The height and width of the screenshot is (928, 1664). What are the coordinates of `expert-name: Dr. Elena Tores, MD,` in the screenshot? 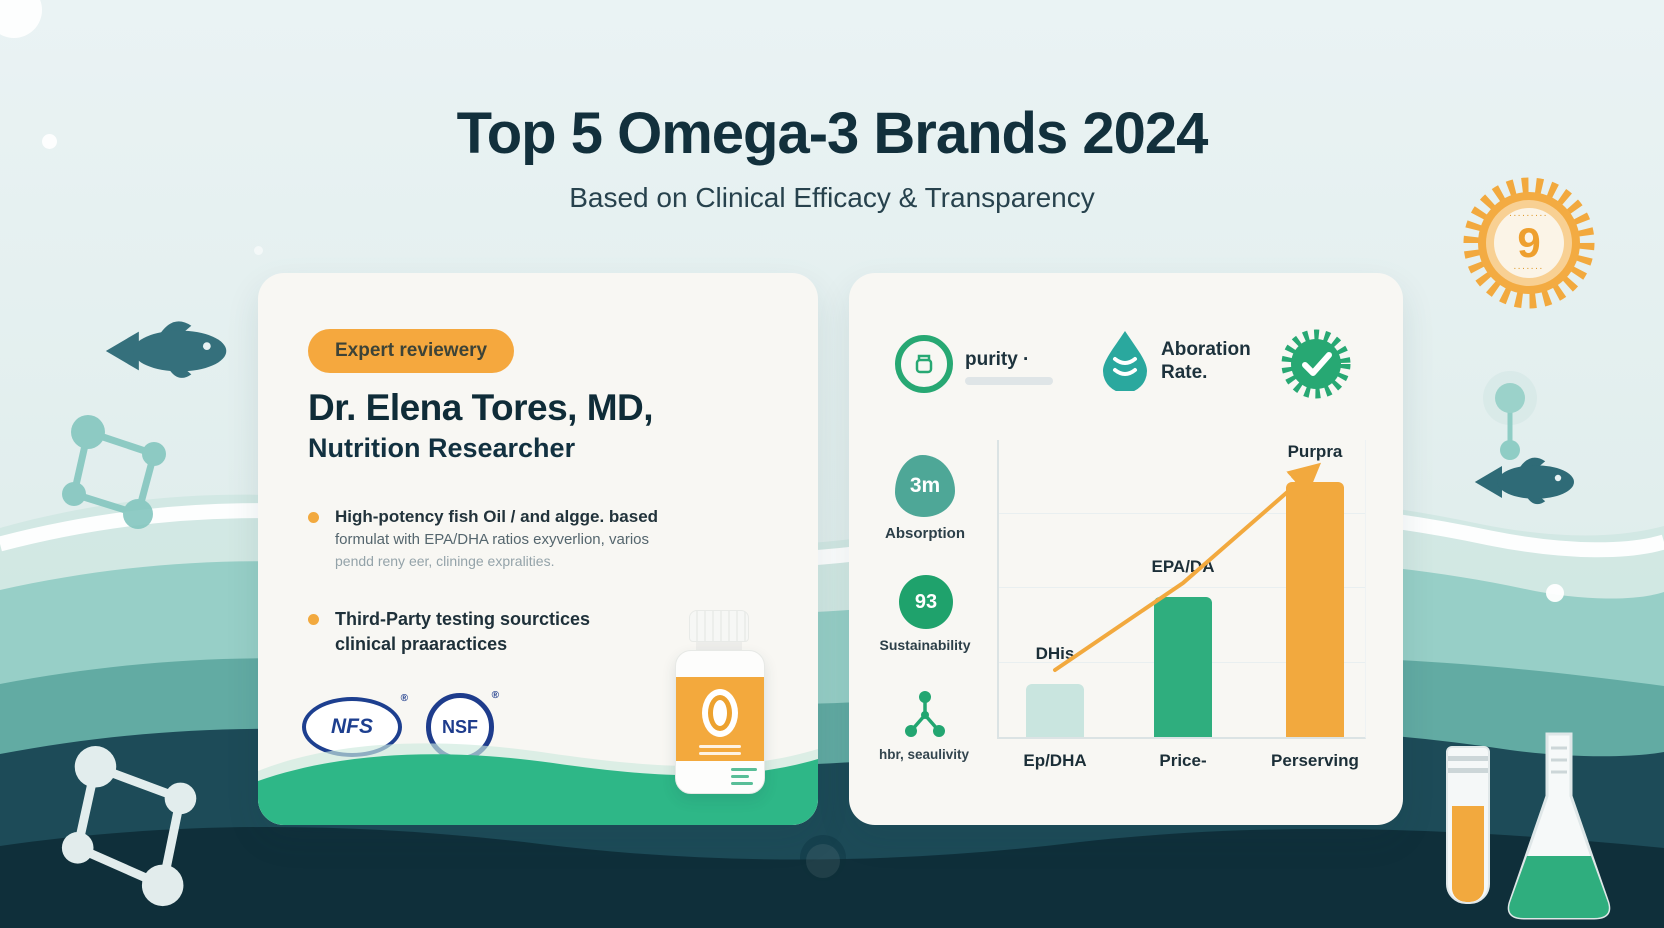 It's located at (481, 407).